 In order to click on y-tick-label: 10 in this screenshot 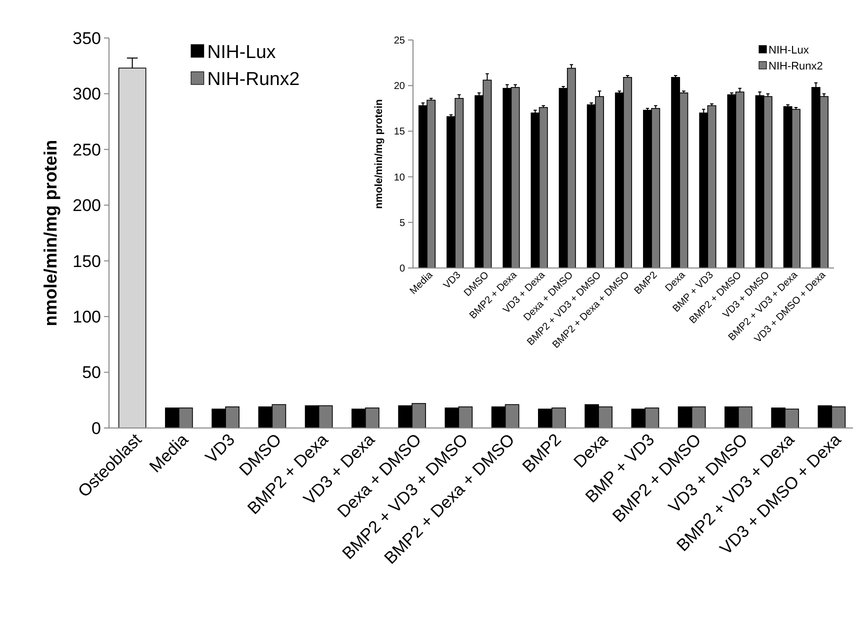, I will do `click(400, 178)`.